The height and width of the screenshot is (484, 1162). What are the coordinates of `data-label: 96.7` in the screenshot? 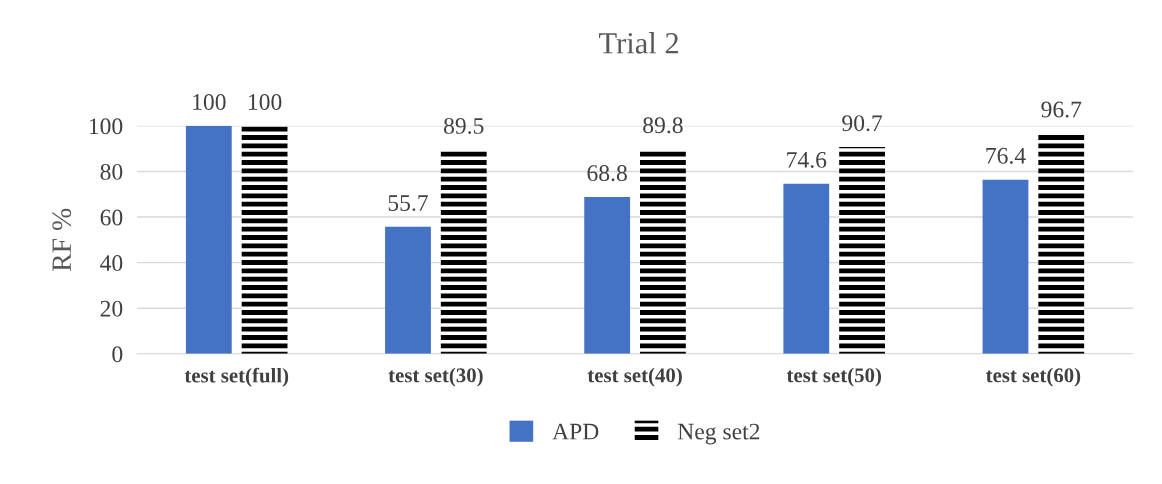 It's located at (1061, 109).